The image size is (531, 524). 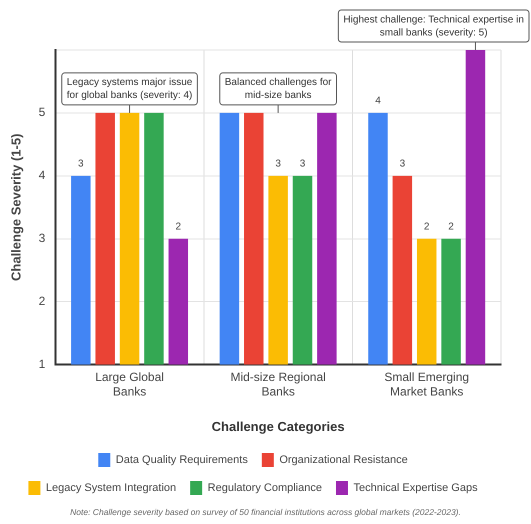 What do you see at coordinates (278, 384) in the screenshot?
I see `x-tick-label: Mid-size Regional Banks` at bounding box center [278, 384].